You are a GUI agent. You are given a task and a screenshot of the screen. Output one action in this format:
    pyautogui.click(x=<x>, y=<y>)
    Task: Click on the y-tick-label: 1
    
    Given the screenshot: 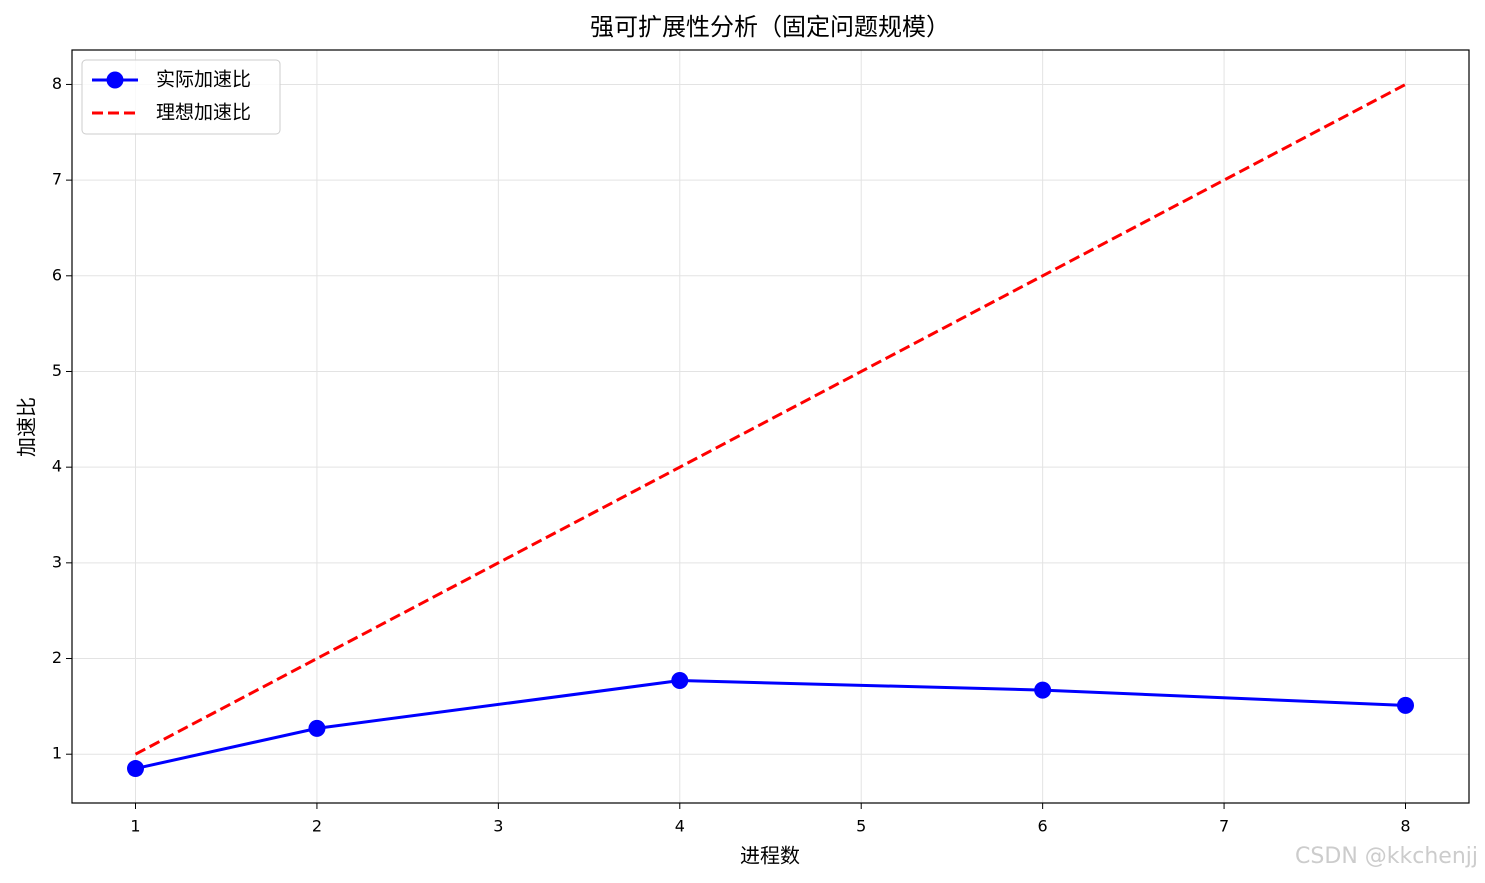 What is the action you would take?
    pyautogui.click(x=57, y=753)
    